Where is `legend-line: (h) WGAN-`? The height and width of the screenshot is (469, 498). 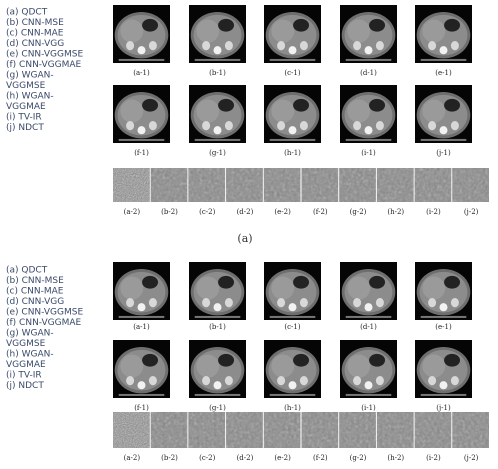
legend-line: (h) WGAN- is located at coordinates (30, 355).